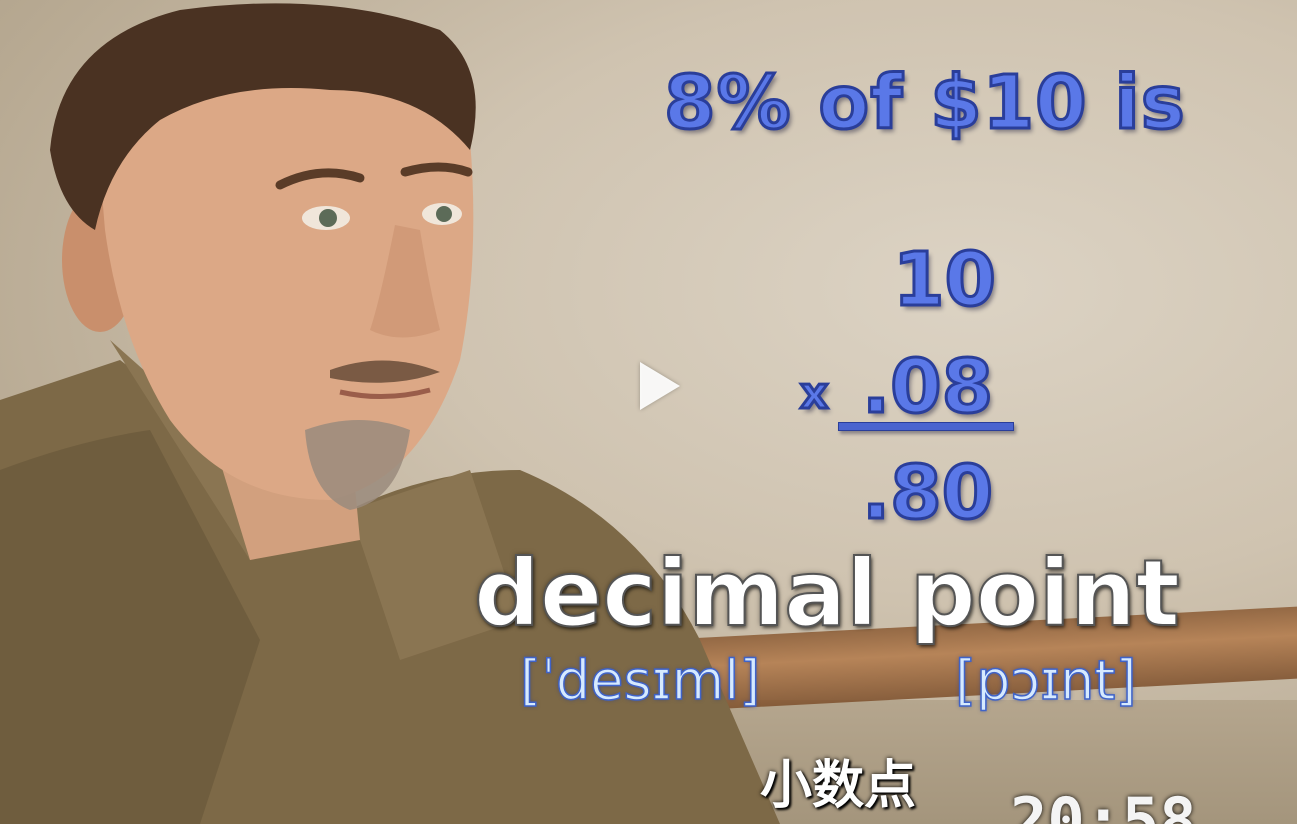  Describe the element at coordinates (405, 281) in the screenshot. I see `nose` at that location.